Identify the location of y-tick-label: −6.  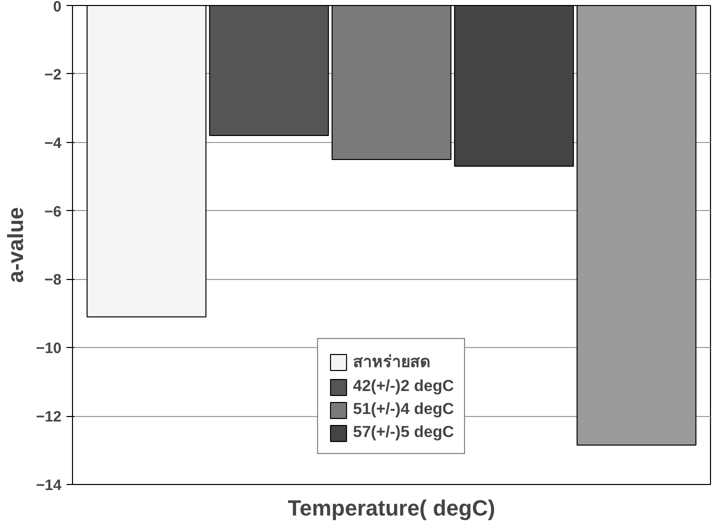
(53, 211).